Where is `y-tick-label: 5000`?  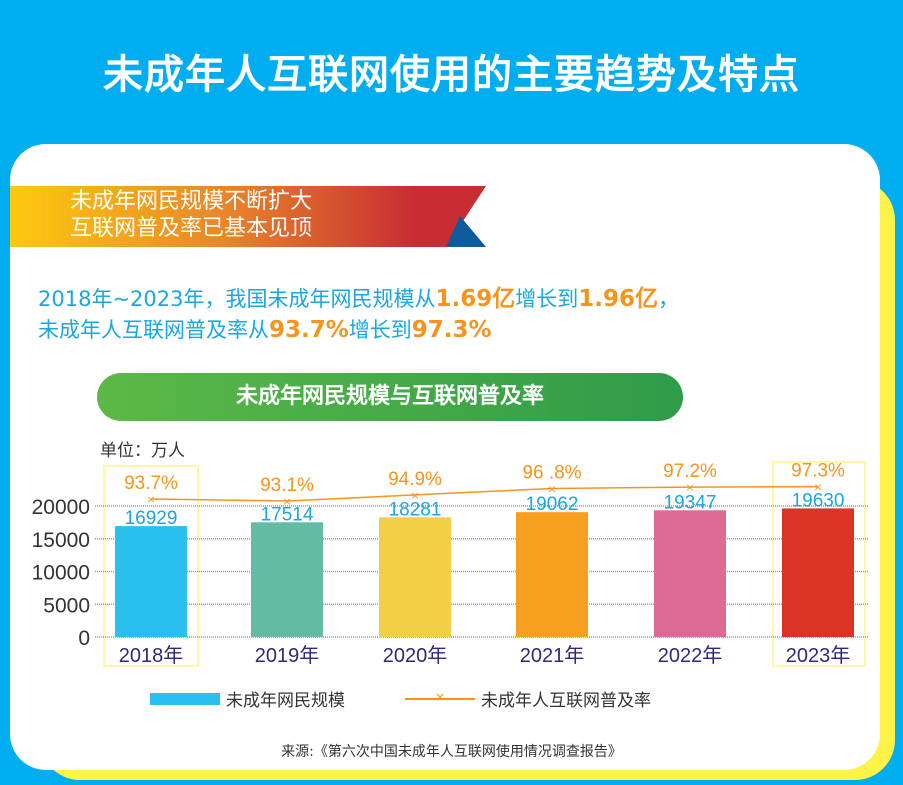
y-tick-label: 5000 is located at coordinates (66, 605).